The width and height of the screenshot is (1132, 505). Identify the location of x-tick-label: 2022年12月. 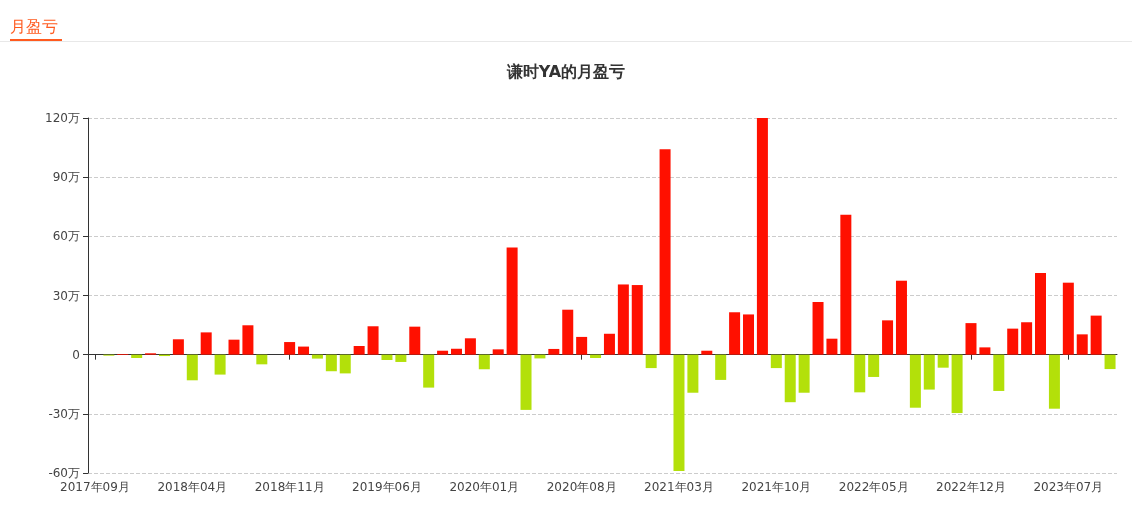
(971, 487).